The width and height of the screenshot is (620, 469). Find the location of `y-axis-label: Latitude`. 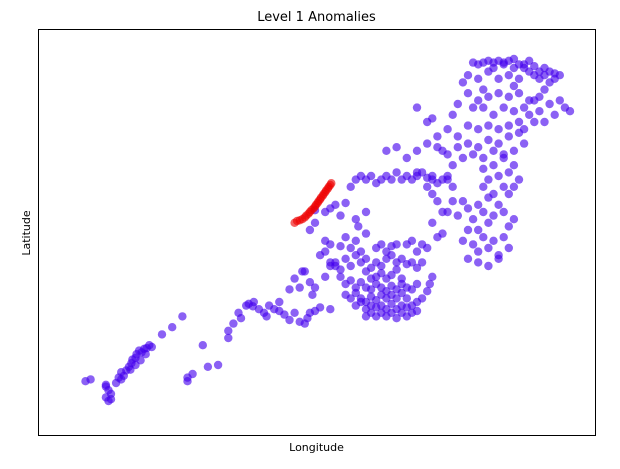

y-axis-label: Latitude is located at coordinates (26, 233).